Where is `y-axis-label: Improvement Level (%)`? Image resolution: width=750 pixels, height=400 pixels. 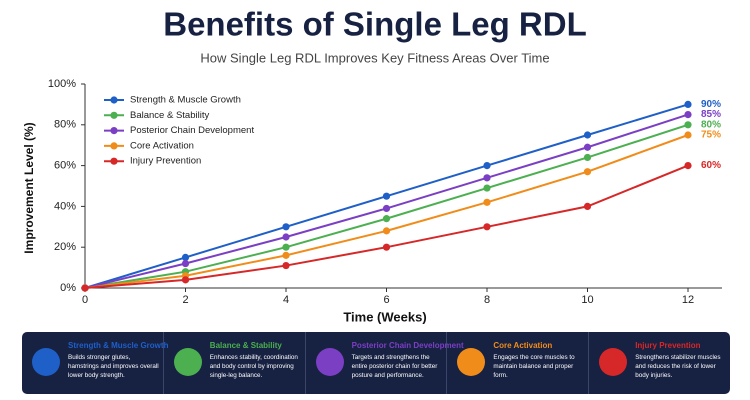 y-axis-label: Improvement Level (%) is located at coordinates (29, 187).